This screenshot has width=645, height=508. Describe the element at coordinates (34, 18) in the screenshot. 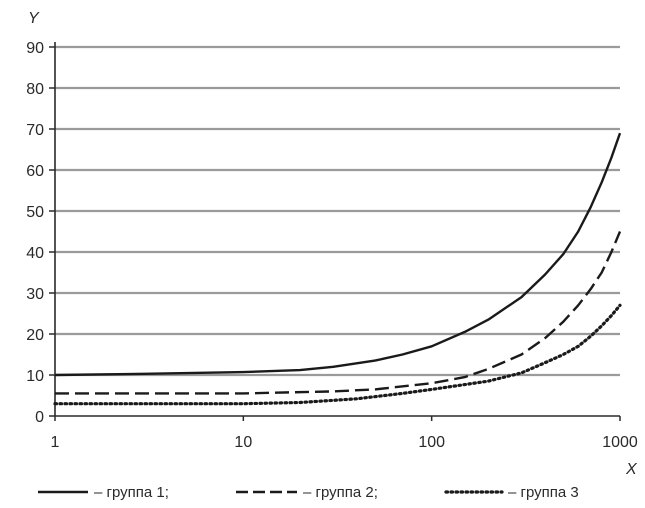

I see `y-axis-label: Y` at that location.